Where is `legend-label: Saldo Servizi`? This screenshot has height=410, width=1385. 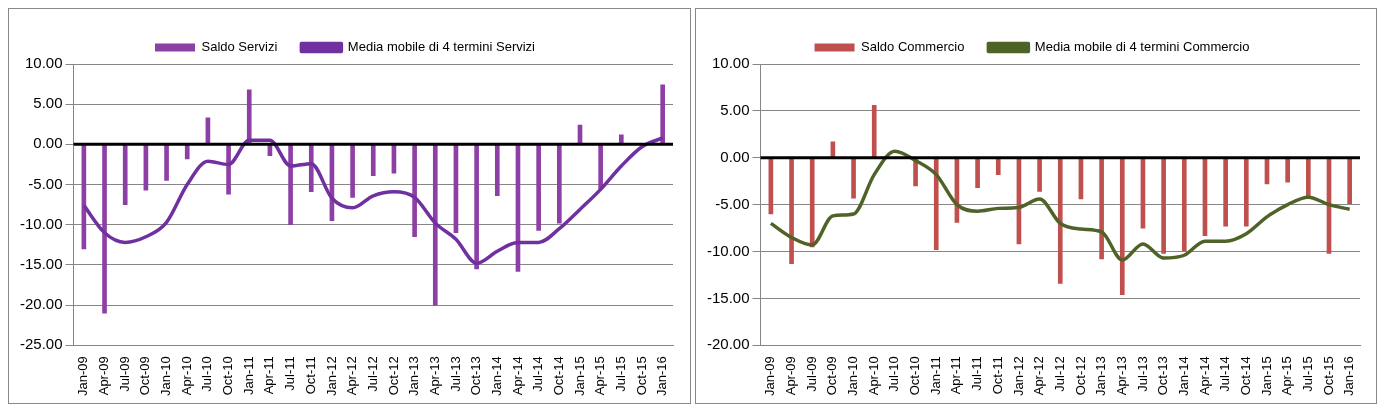 legend-label: Saldo Servizi is located at coordinates (239, 47).